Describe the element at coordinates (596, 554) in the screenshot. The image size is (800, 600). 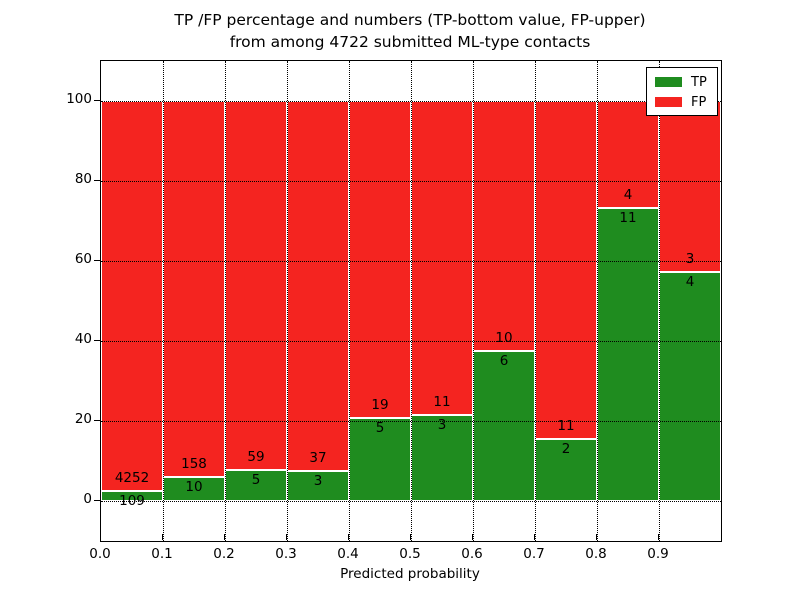
I see `x-tick-label: 0.8` at that location.